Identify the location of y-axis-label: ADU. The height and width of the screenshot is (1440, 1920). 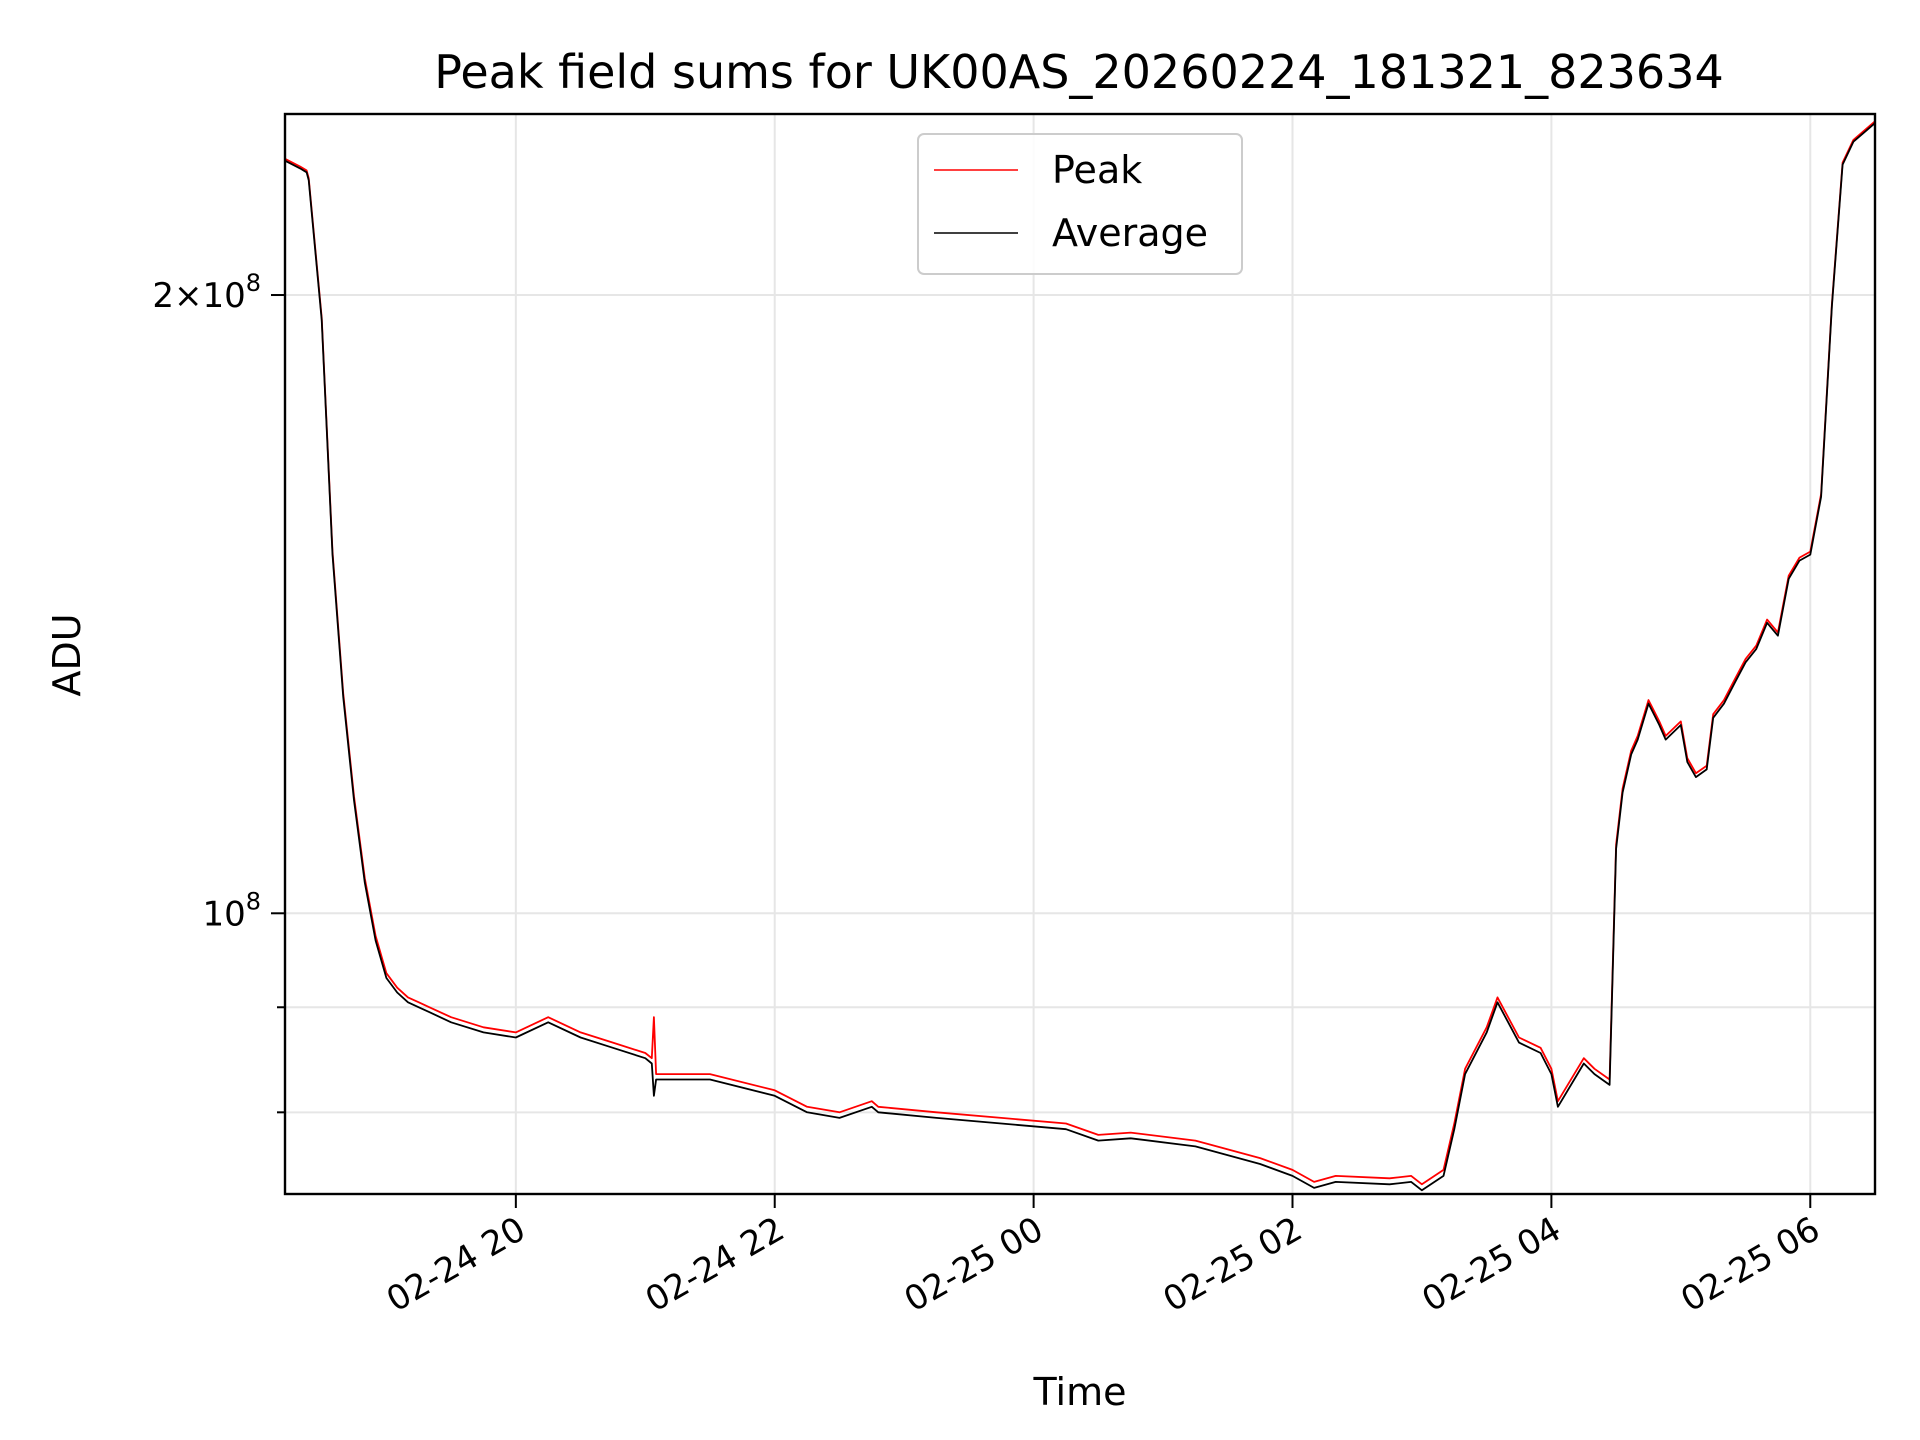
(67, 654).